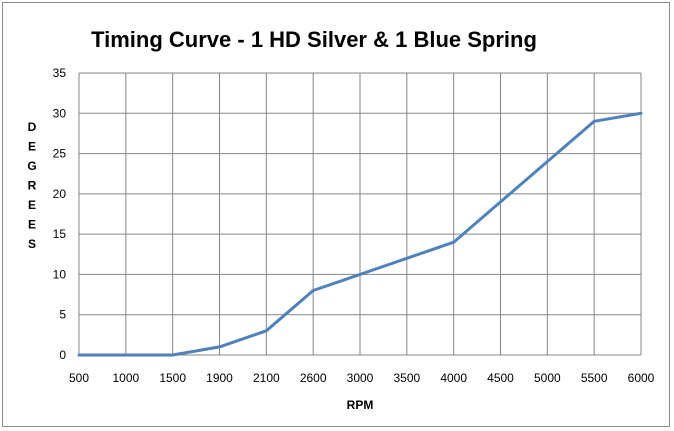 This screenshot has height=431, width=674. I want to click on y-tick-label: 30, so click(60, 113).